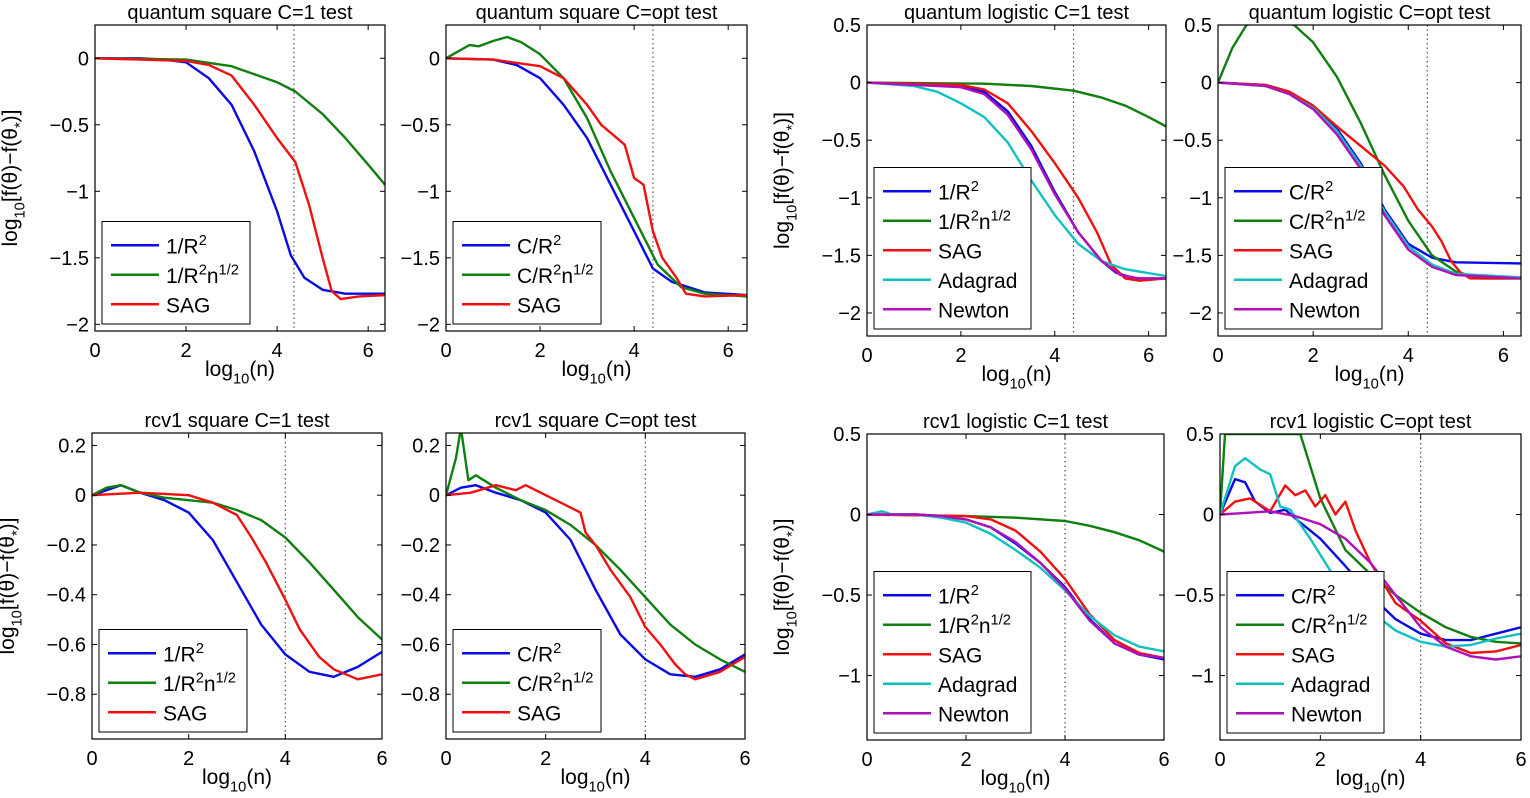 The image size is (1530, 798). Describe the element at coordinates (66, 596) in the screenshot. I see `y-tick-label: −0.4` at that location.